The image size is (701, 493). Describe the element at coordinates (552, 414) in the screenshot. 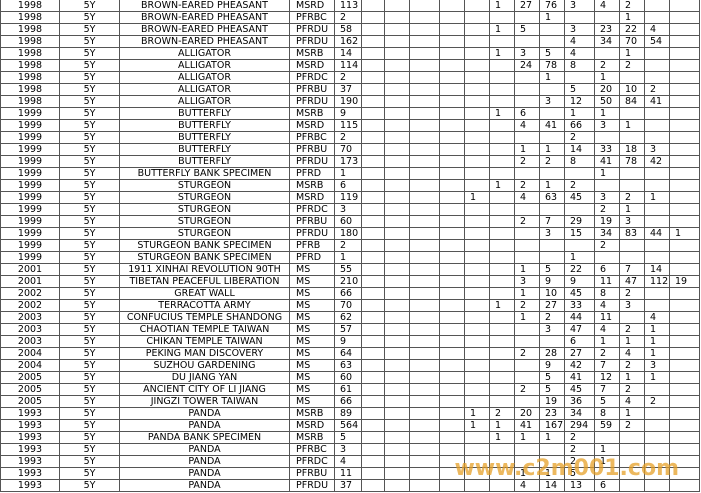

I see `grade-cell: 23` at that location.